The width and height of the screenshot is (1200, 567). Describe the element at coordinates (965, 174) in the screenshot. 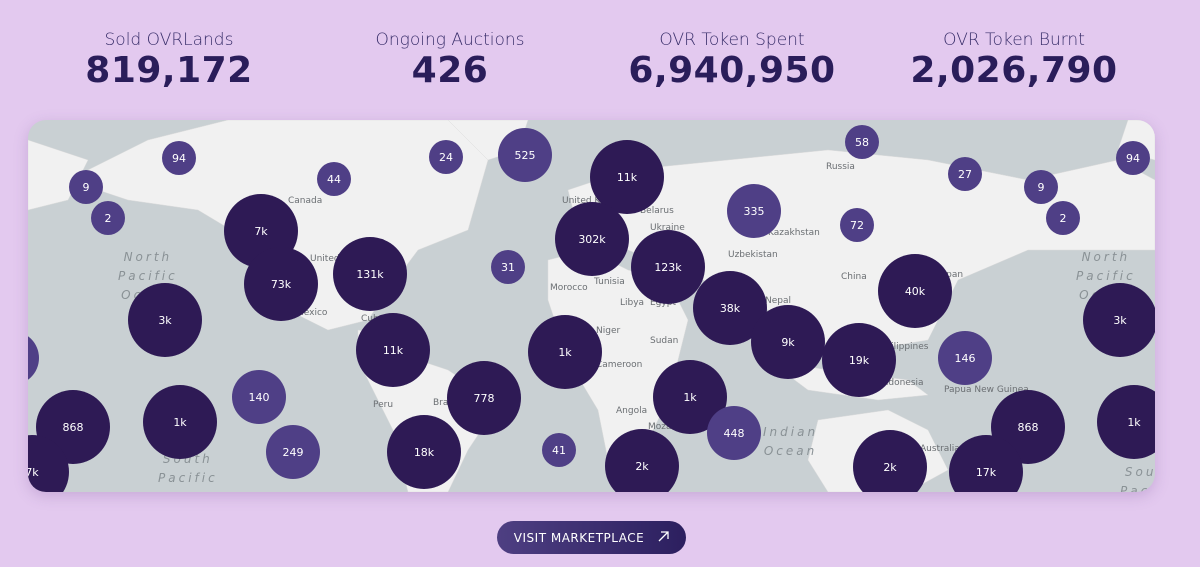

I see `cluster-marker: 27` at that location.